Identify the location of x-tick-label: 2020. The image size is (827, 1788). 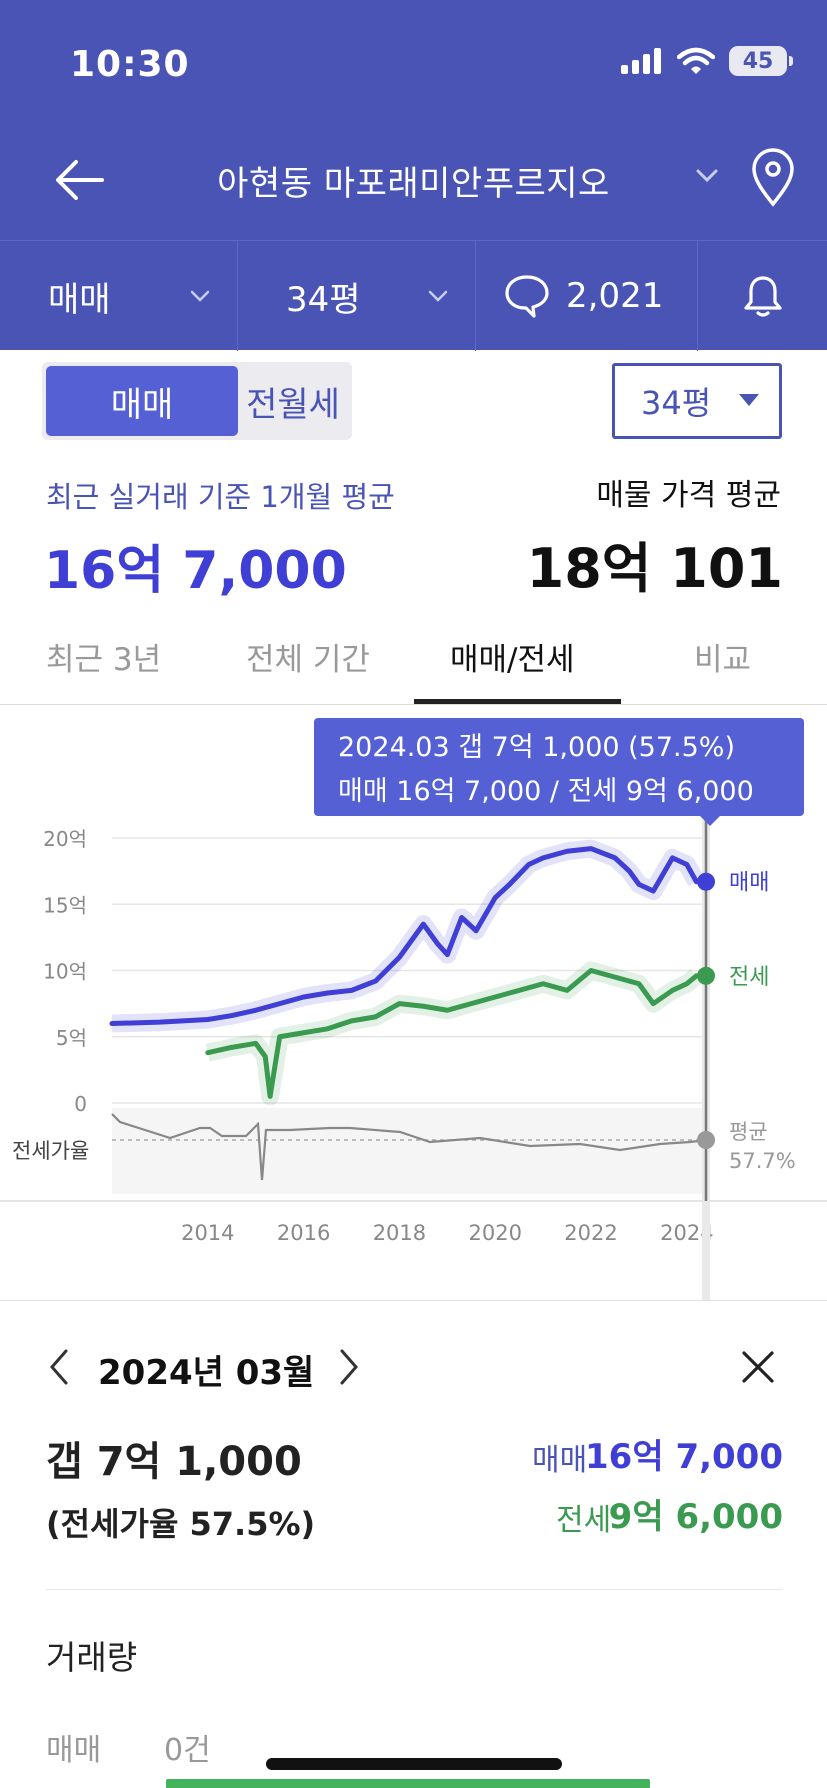
(494, 1233).